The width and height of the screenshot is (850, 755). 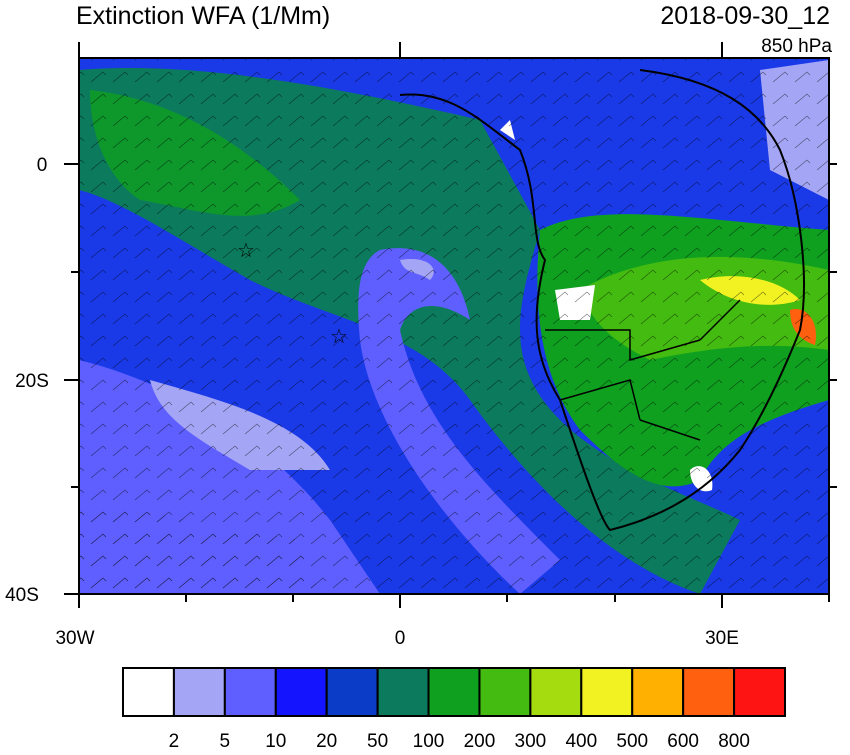 I want to click on colorbar-label: 600, so click(x=683, y=740).